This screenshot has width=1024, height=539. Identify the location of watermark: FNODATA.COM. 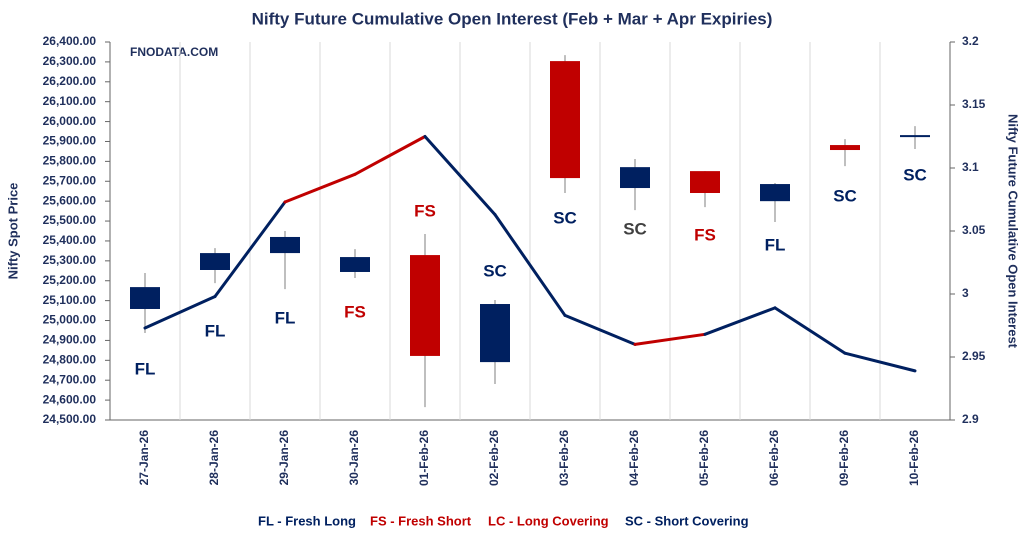
(174, 52).